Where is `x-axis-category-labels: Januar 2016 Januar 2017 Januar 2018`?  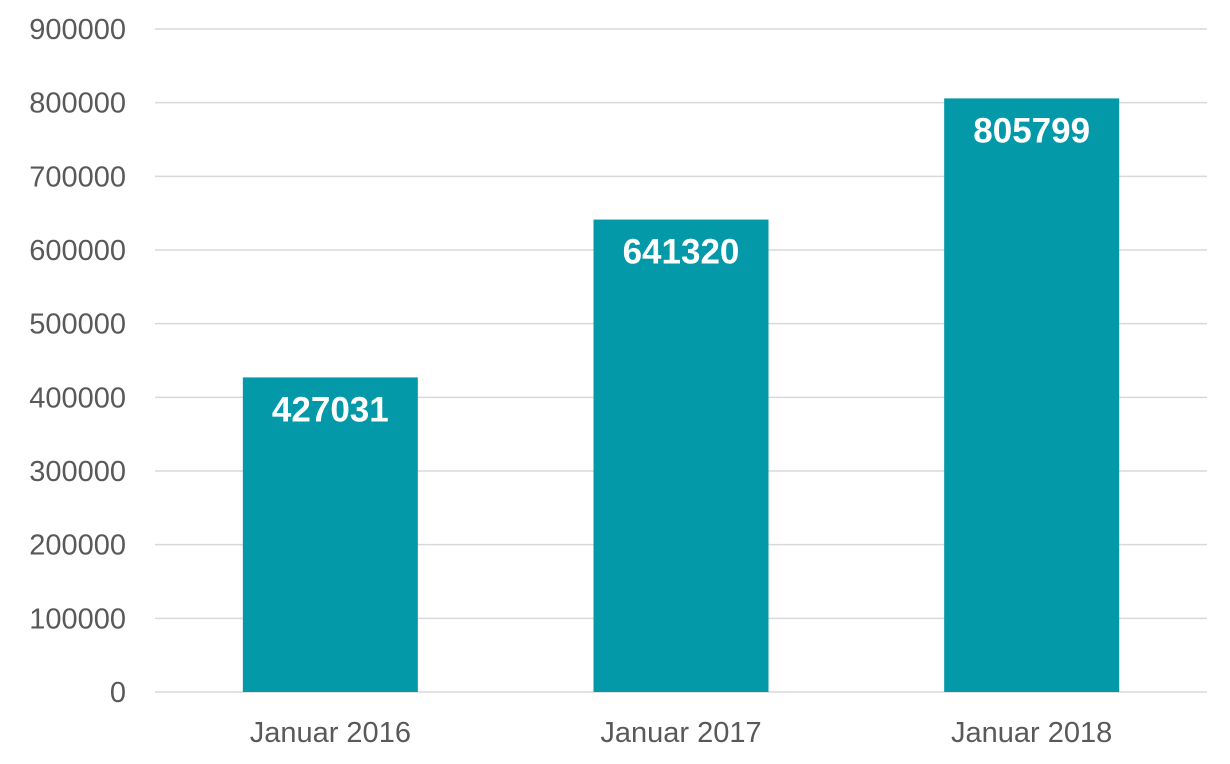
x-axis-category-labels: Januar 2016 Januar 2017 Januar 2018 is located at coordinates (681, 733).